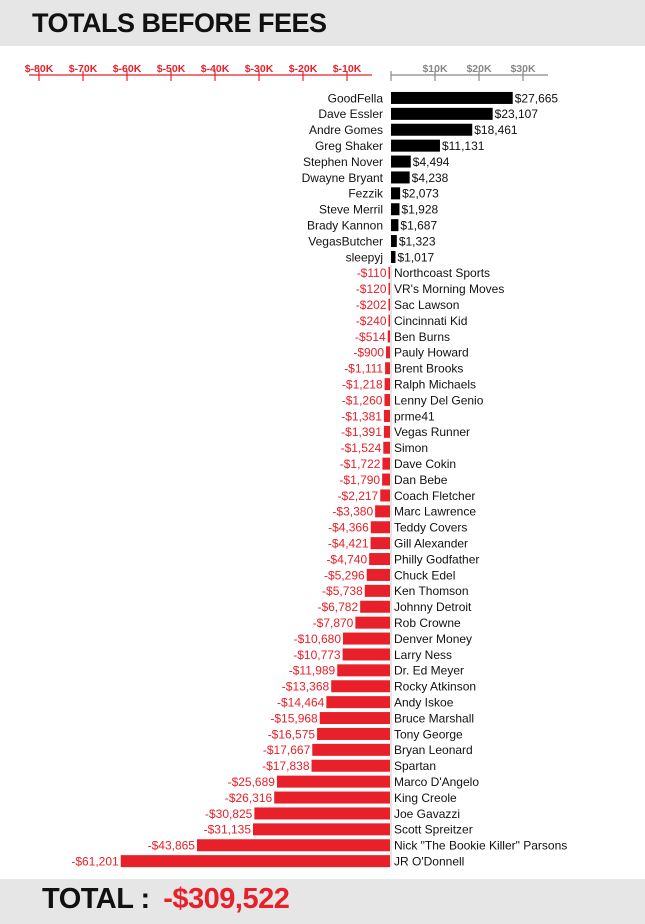 Image resolution: width=645 pixels, height=924 pixels. What do you see at coordinates (322, 901) in the screenshot?
I see `total-bar: TOTAL : -$309,522` at bounding box center [322, 901].